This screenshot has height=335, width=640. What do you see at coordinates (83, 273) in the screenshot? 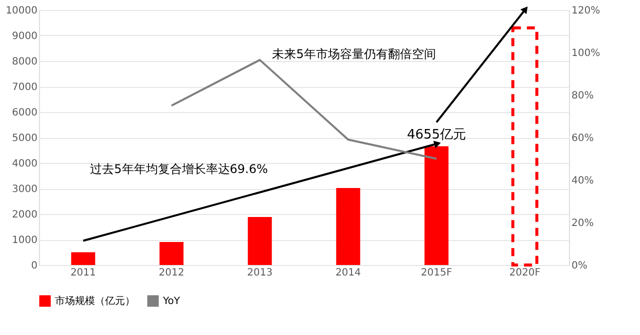
I see `x-tick-label: 2011` at bounding box center [83, 273].